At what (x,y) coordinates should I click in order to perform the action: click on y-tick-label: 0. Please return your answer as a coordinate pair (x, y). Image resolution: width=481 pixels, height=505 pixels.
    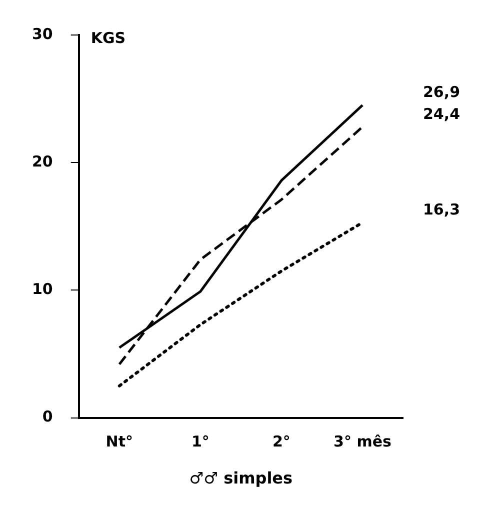
    Looking at the image, I should click on (47, 417).